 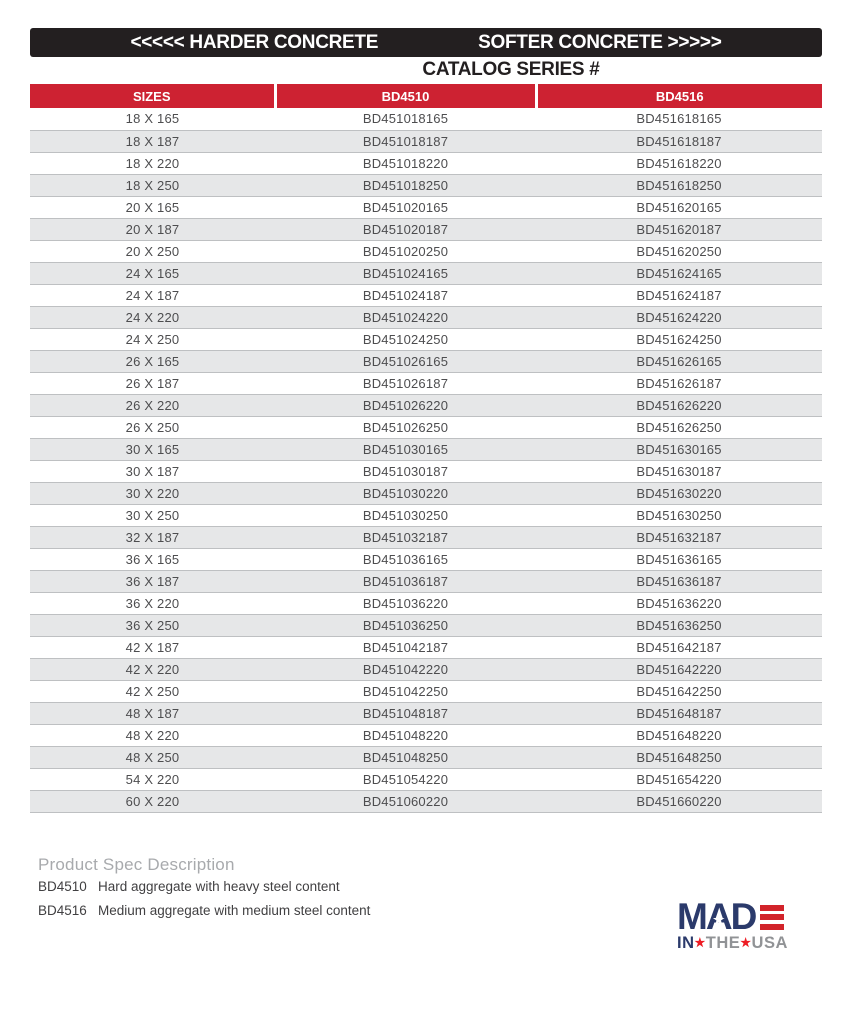 I want to click on spec-code: BD4510, so click(x=62, y=886).